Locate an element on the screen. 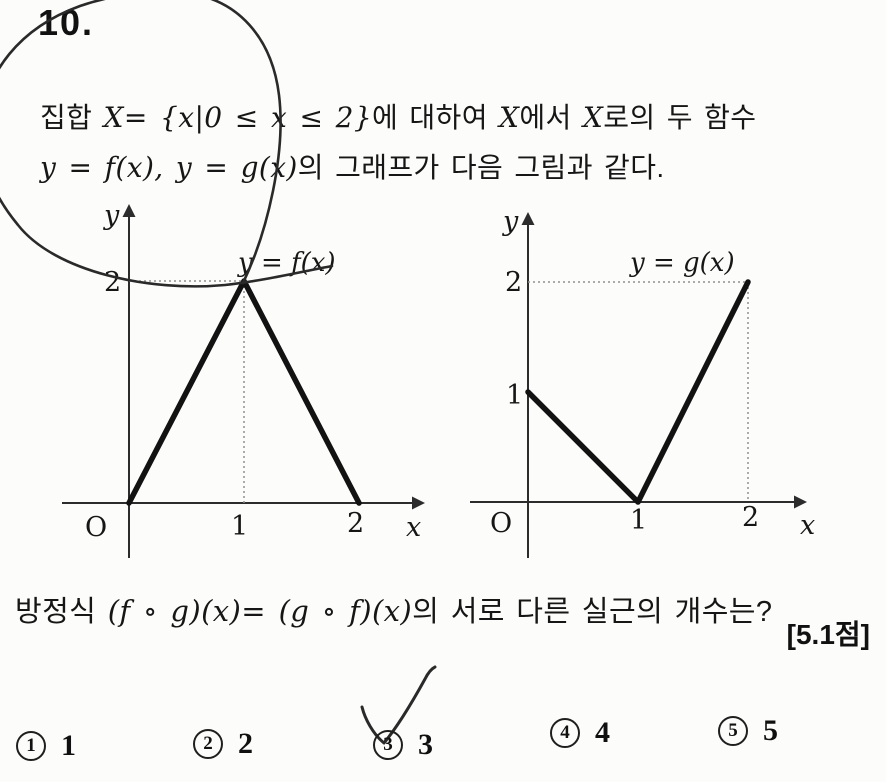 This screenshot has height=782, width=886. g-y-axis-arrow-icon is located at coordinates (528, 218).